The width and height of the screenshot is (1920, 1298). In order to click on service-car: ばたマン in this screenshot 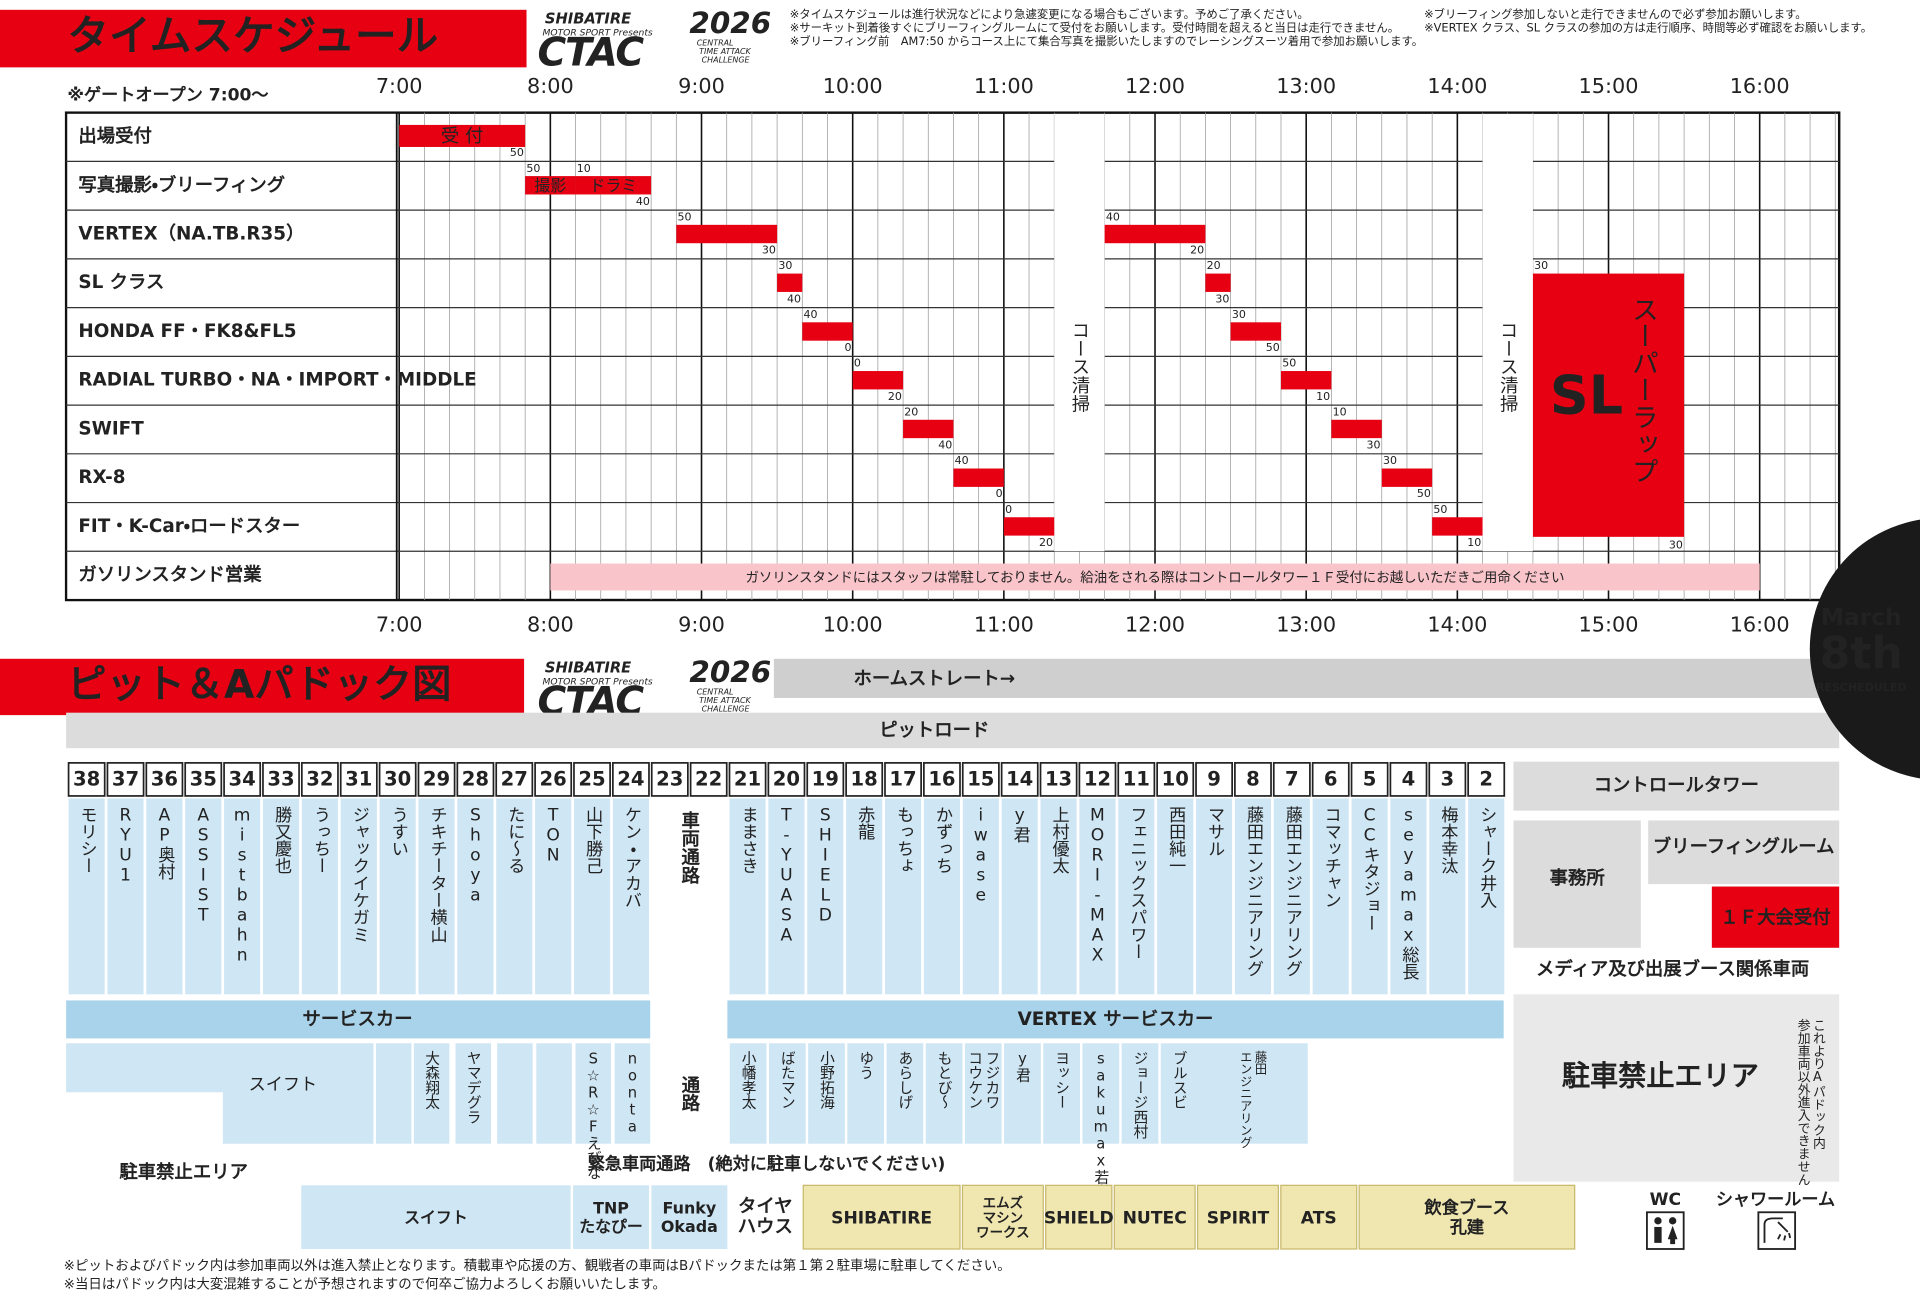, I will do `click(787, 1080)`.